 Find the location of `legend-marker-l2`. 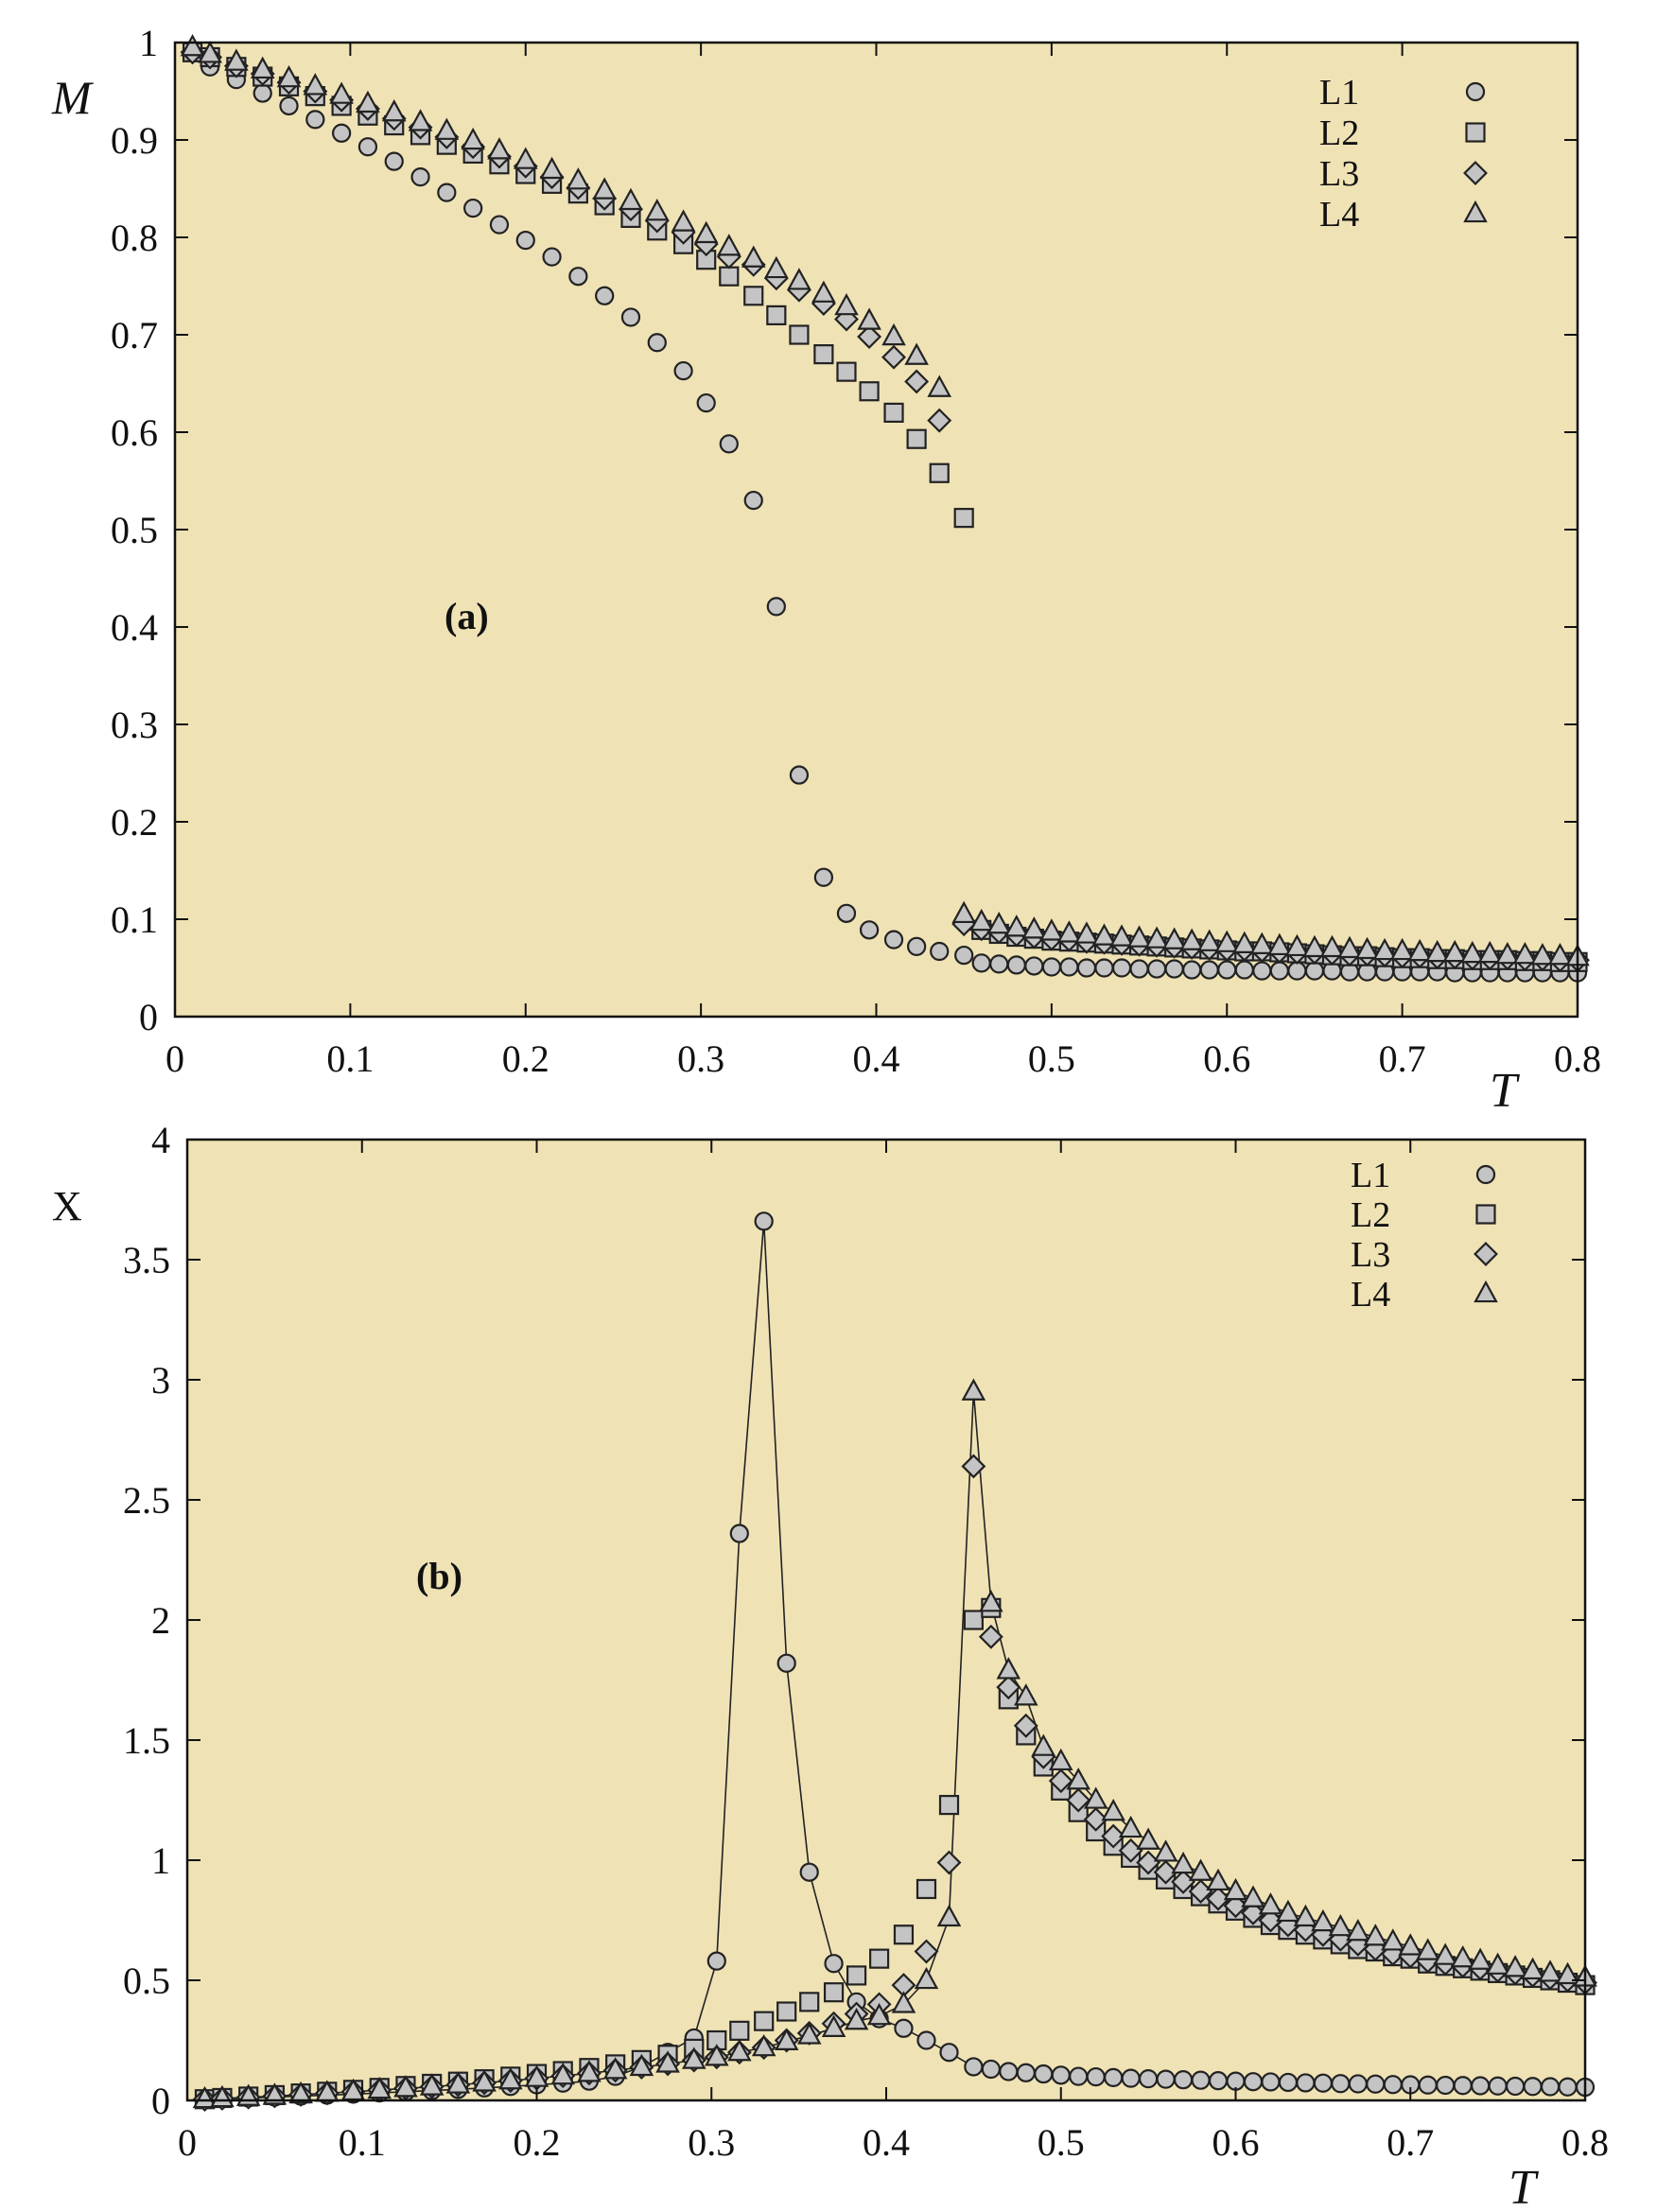

legend-marker-l2 is located at coordinates (1485, 1214).